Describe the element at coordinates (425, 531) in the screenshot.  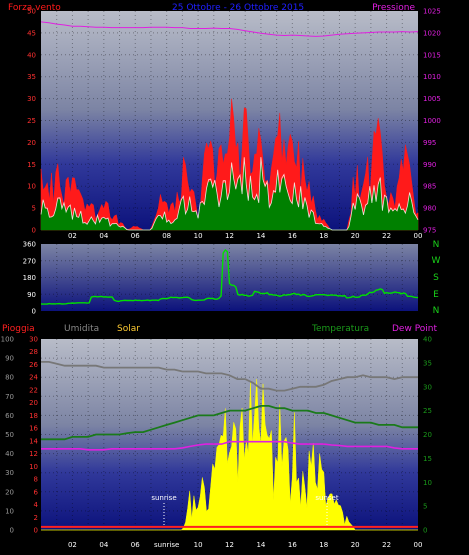
I see `temperature-ytick-label: 0` at that location.